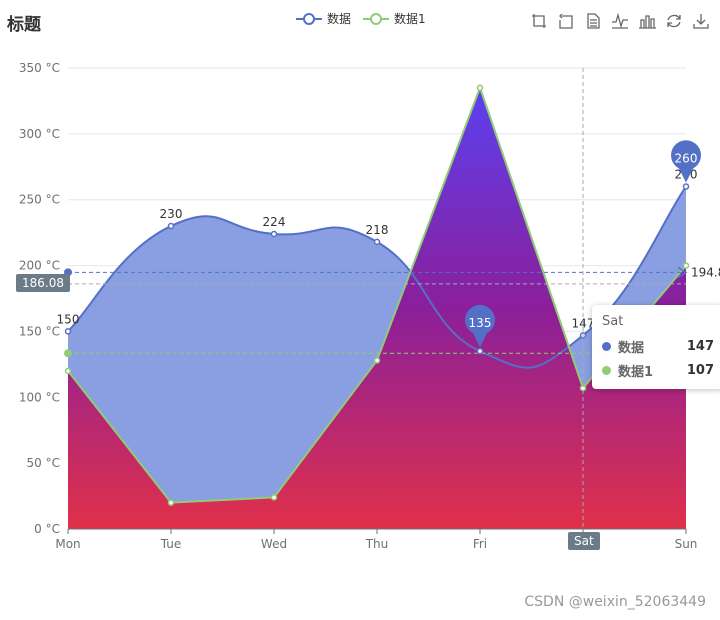 The width and height of the screenshot is (720, 620). What do you see at coordinates (636, 372) in the screenshot?
I see `tooltip-series-name: 数据1` at bounding box center [636, 372].